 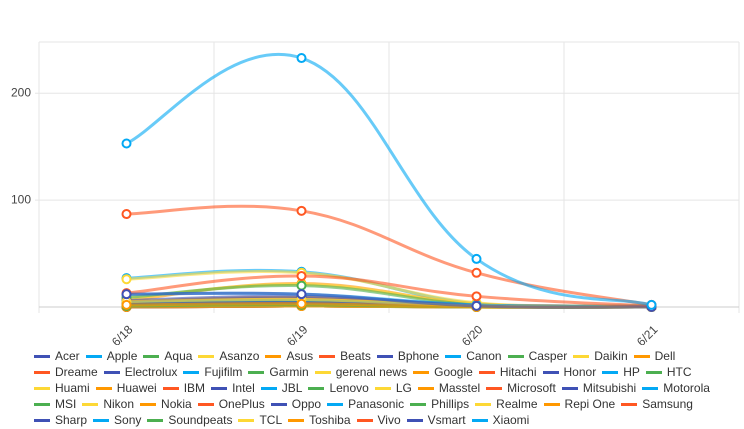 What do you see at coordinates (57, 356) in the screenshot?
I see `legend-item: Acer` at bounding box center [57, 356].